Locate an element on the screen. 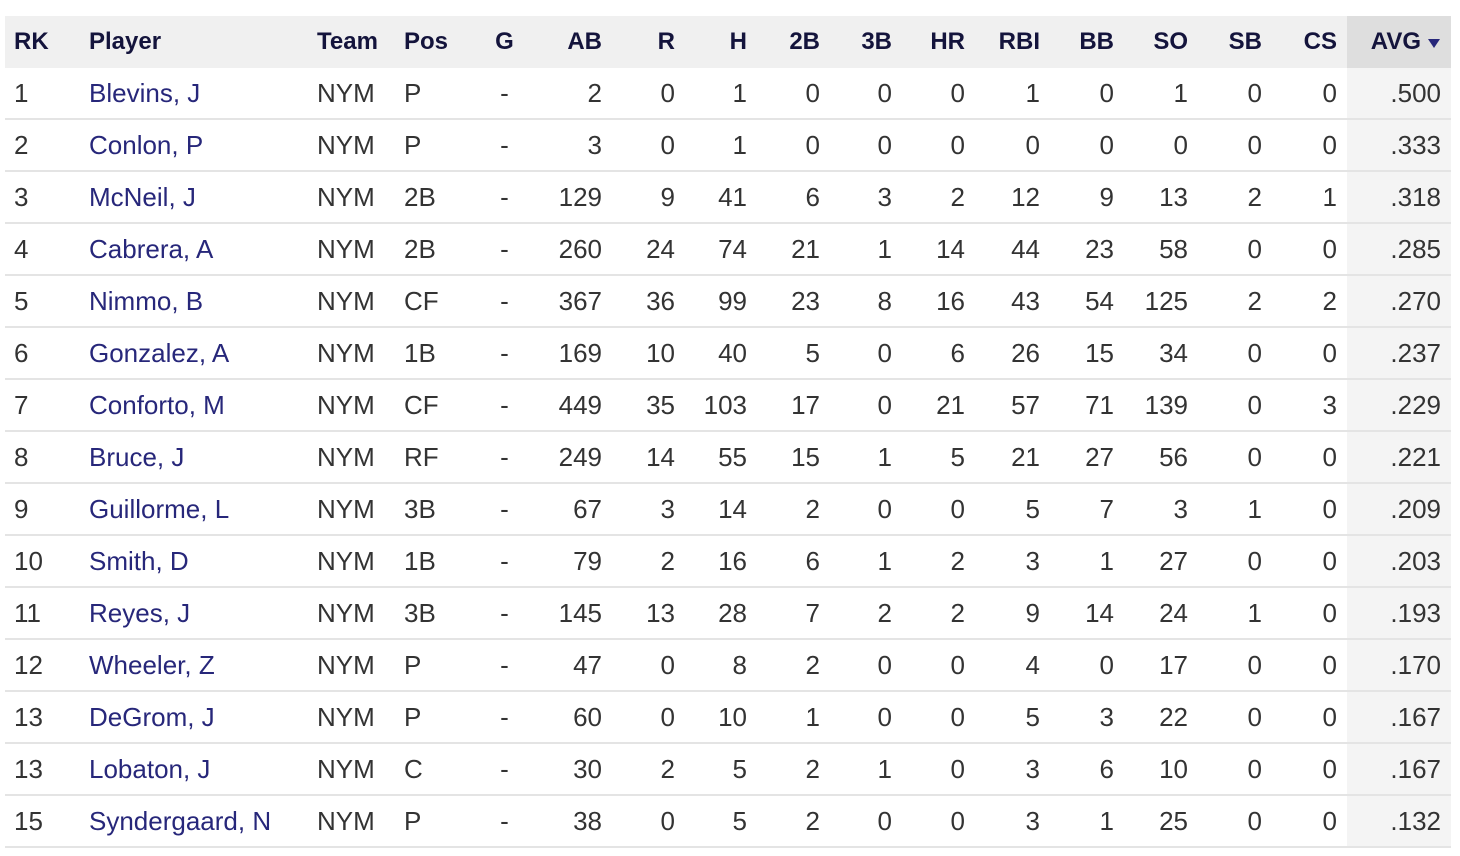 The image size is (1460, 856). player-link: Guillorme, L is located at coordinates (159, 508).